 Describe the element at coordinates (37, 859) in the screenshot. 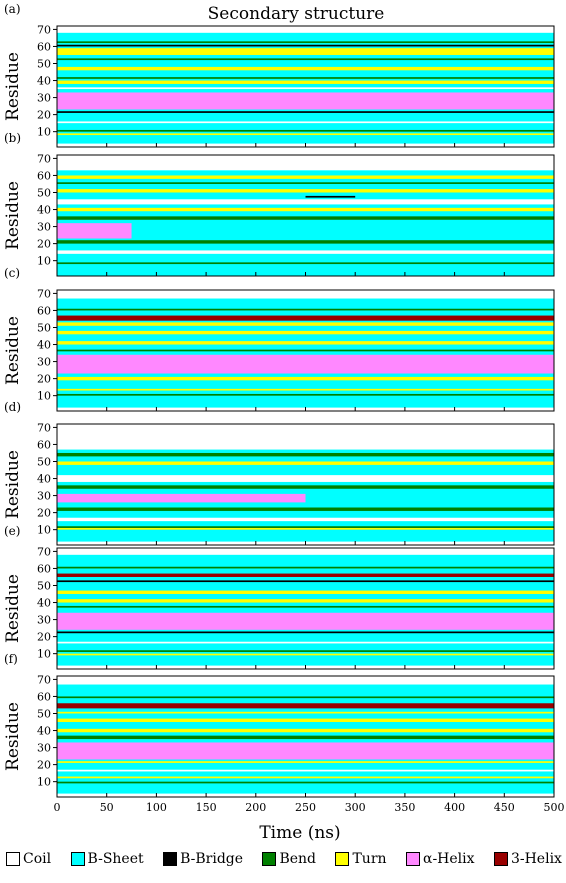

I see `legend-label: Coil` at that location.